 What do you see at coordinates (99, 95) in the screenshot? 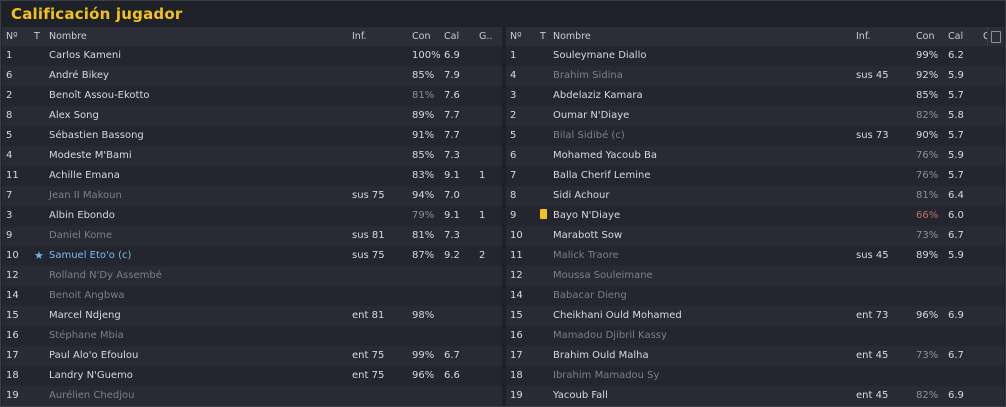
I see `player-name: Benoît Assou-Ekotto` at bounding box center [99, 95].